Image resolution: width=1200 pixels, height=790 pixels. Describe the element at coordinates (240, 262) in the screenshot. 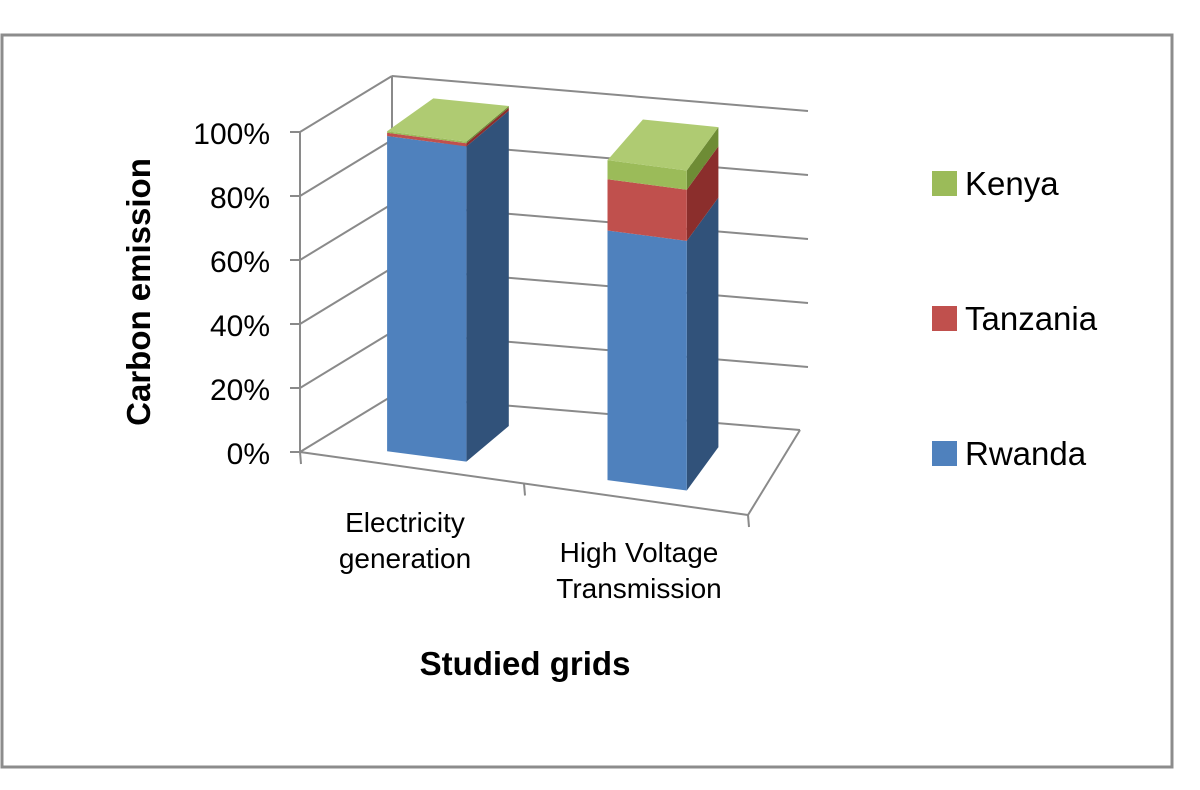

I see `y-tick-label: 60%` at that location.